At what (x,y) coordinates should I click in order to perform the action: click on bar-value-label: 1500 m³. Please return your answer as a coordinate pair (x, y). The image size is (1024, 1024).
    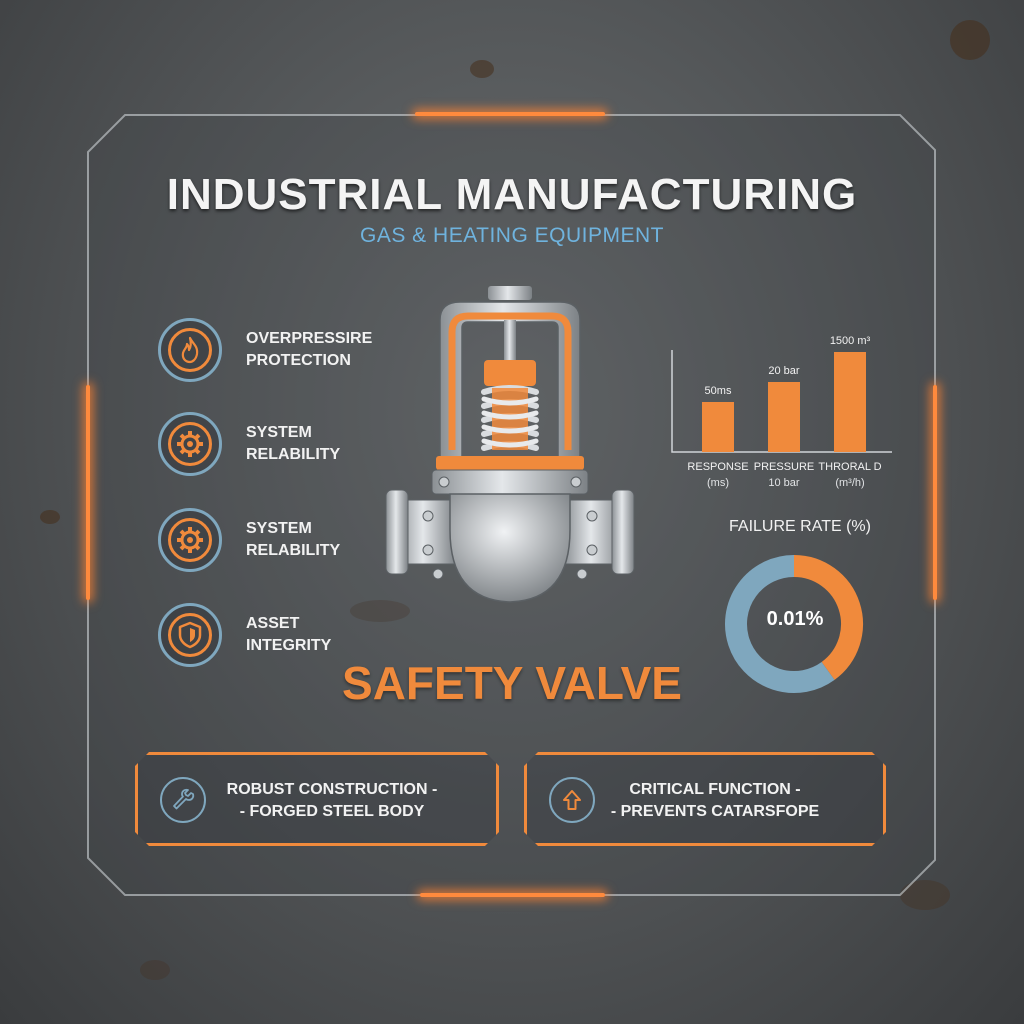
    Looking at the image, I should click on (850, 341).